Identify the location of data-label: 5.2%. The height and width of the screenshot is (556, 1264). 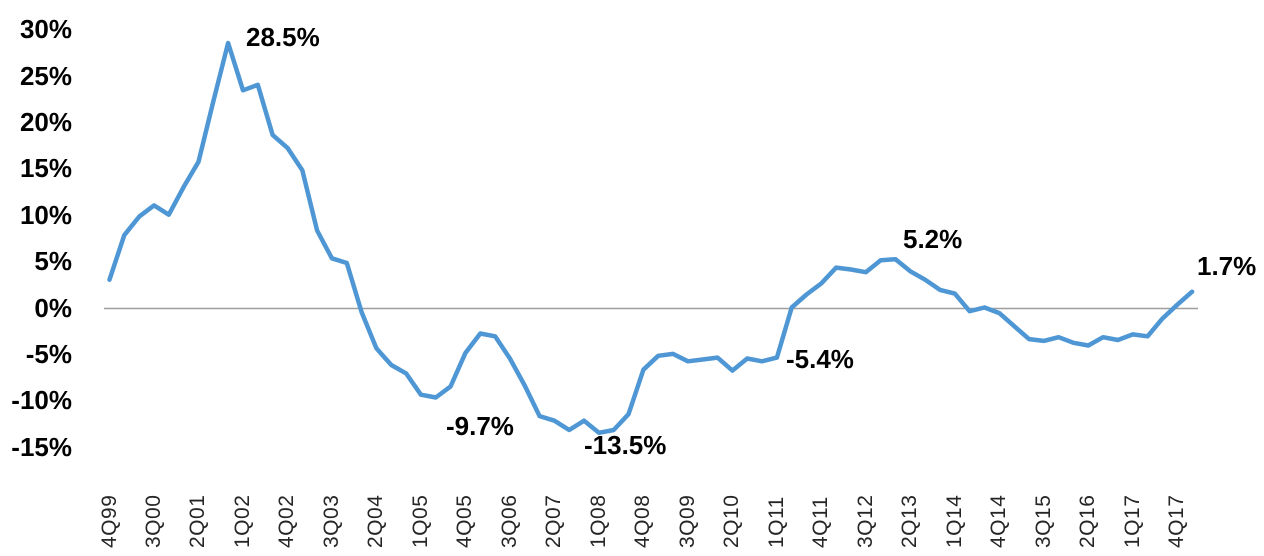
(933, 239).